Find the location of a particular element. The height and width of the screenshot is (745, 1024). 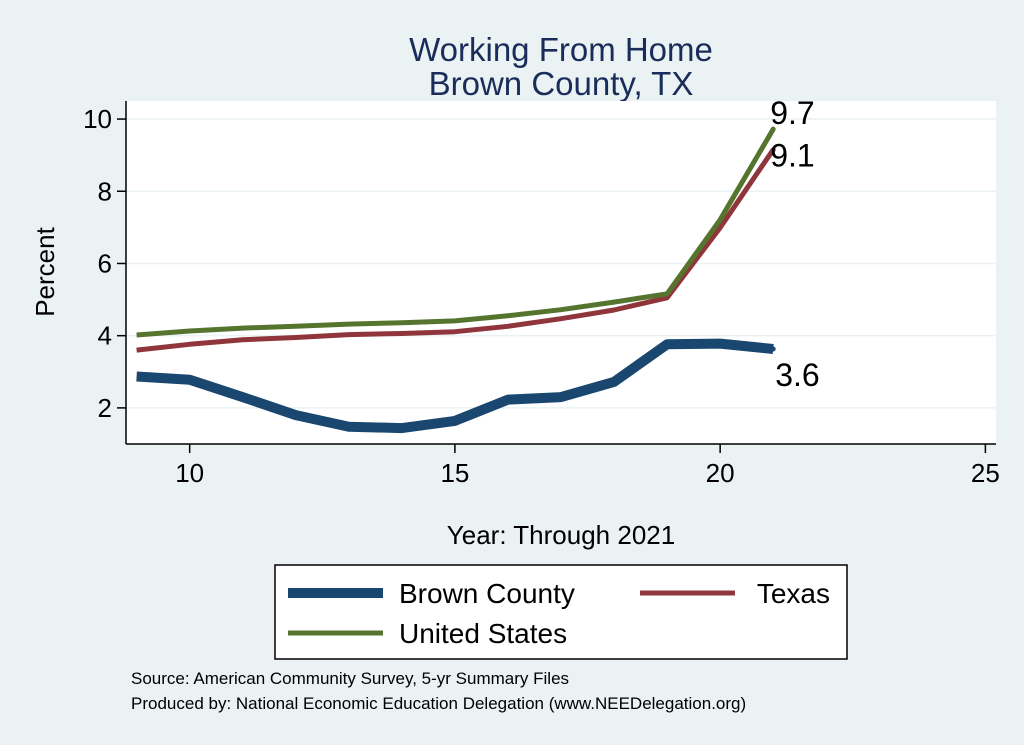

x-tick-label-0: 10 is located at coordinates (189, 473).